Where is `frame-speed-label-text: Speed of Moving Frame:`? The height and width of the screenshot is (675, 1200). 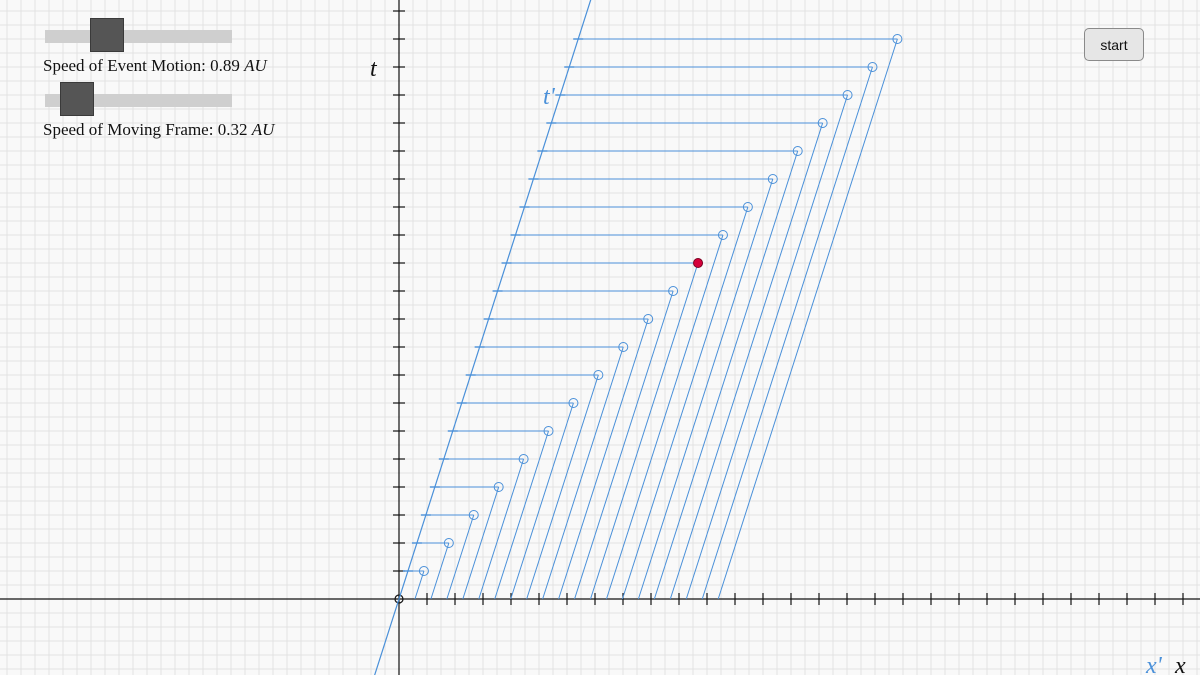 frame-speed-label-text: Speed of Moving Frame: is located at coordinates (130, 129).